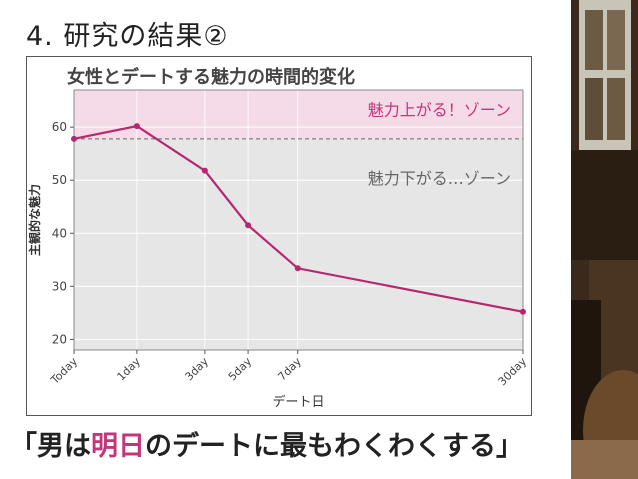 This screenshot has width=638, height=479. Describe the element at coordinates (298, 114) in the screenshot. I see `zone-up` at that location.